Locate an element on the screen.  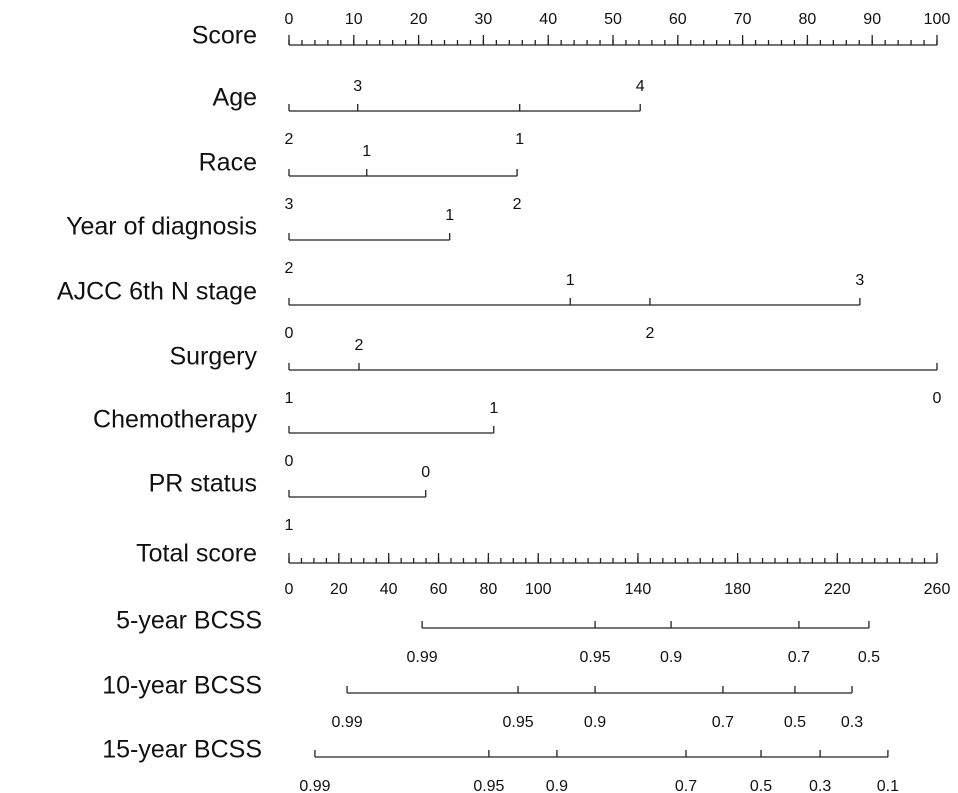
outcome-tick-label: 0.1 is located at coordinates (888, 785).